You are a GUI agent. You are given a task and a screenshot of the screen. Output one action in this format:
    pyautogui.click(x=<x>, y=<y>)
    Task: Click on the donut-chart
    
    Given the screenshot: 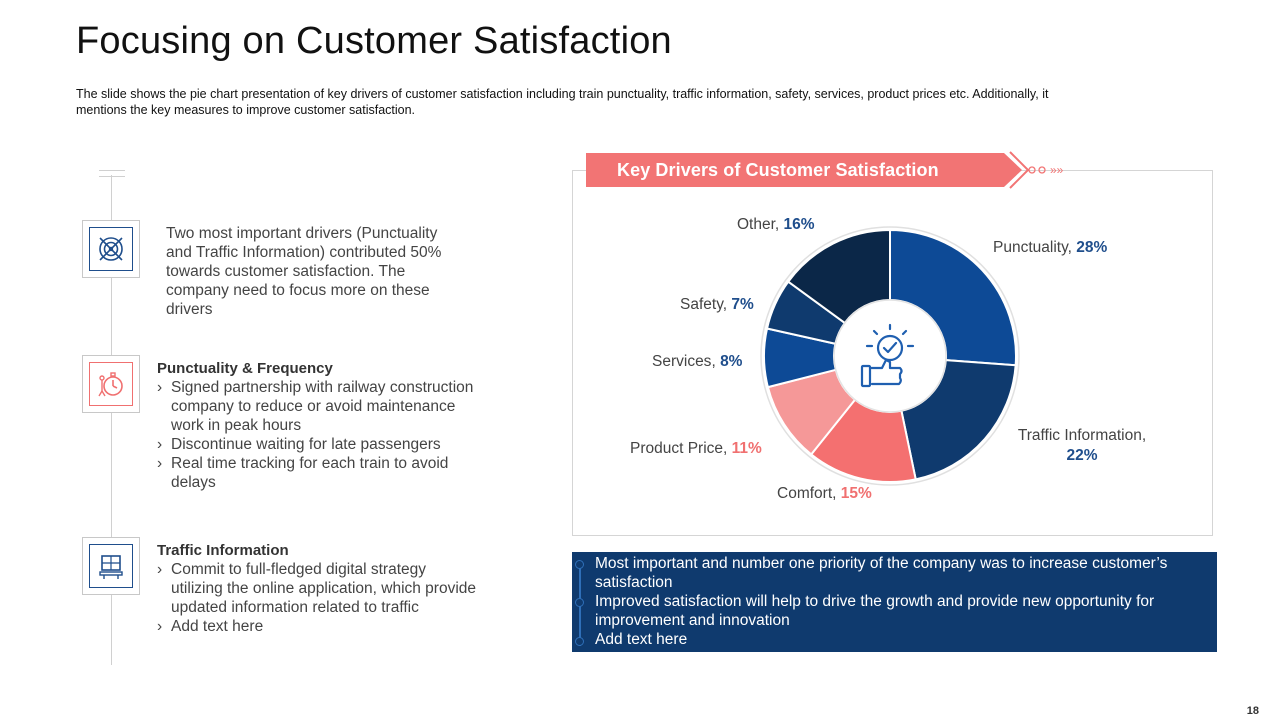 What is the action you would take?
    pyautogui.click(x=890, y=356)
    